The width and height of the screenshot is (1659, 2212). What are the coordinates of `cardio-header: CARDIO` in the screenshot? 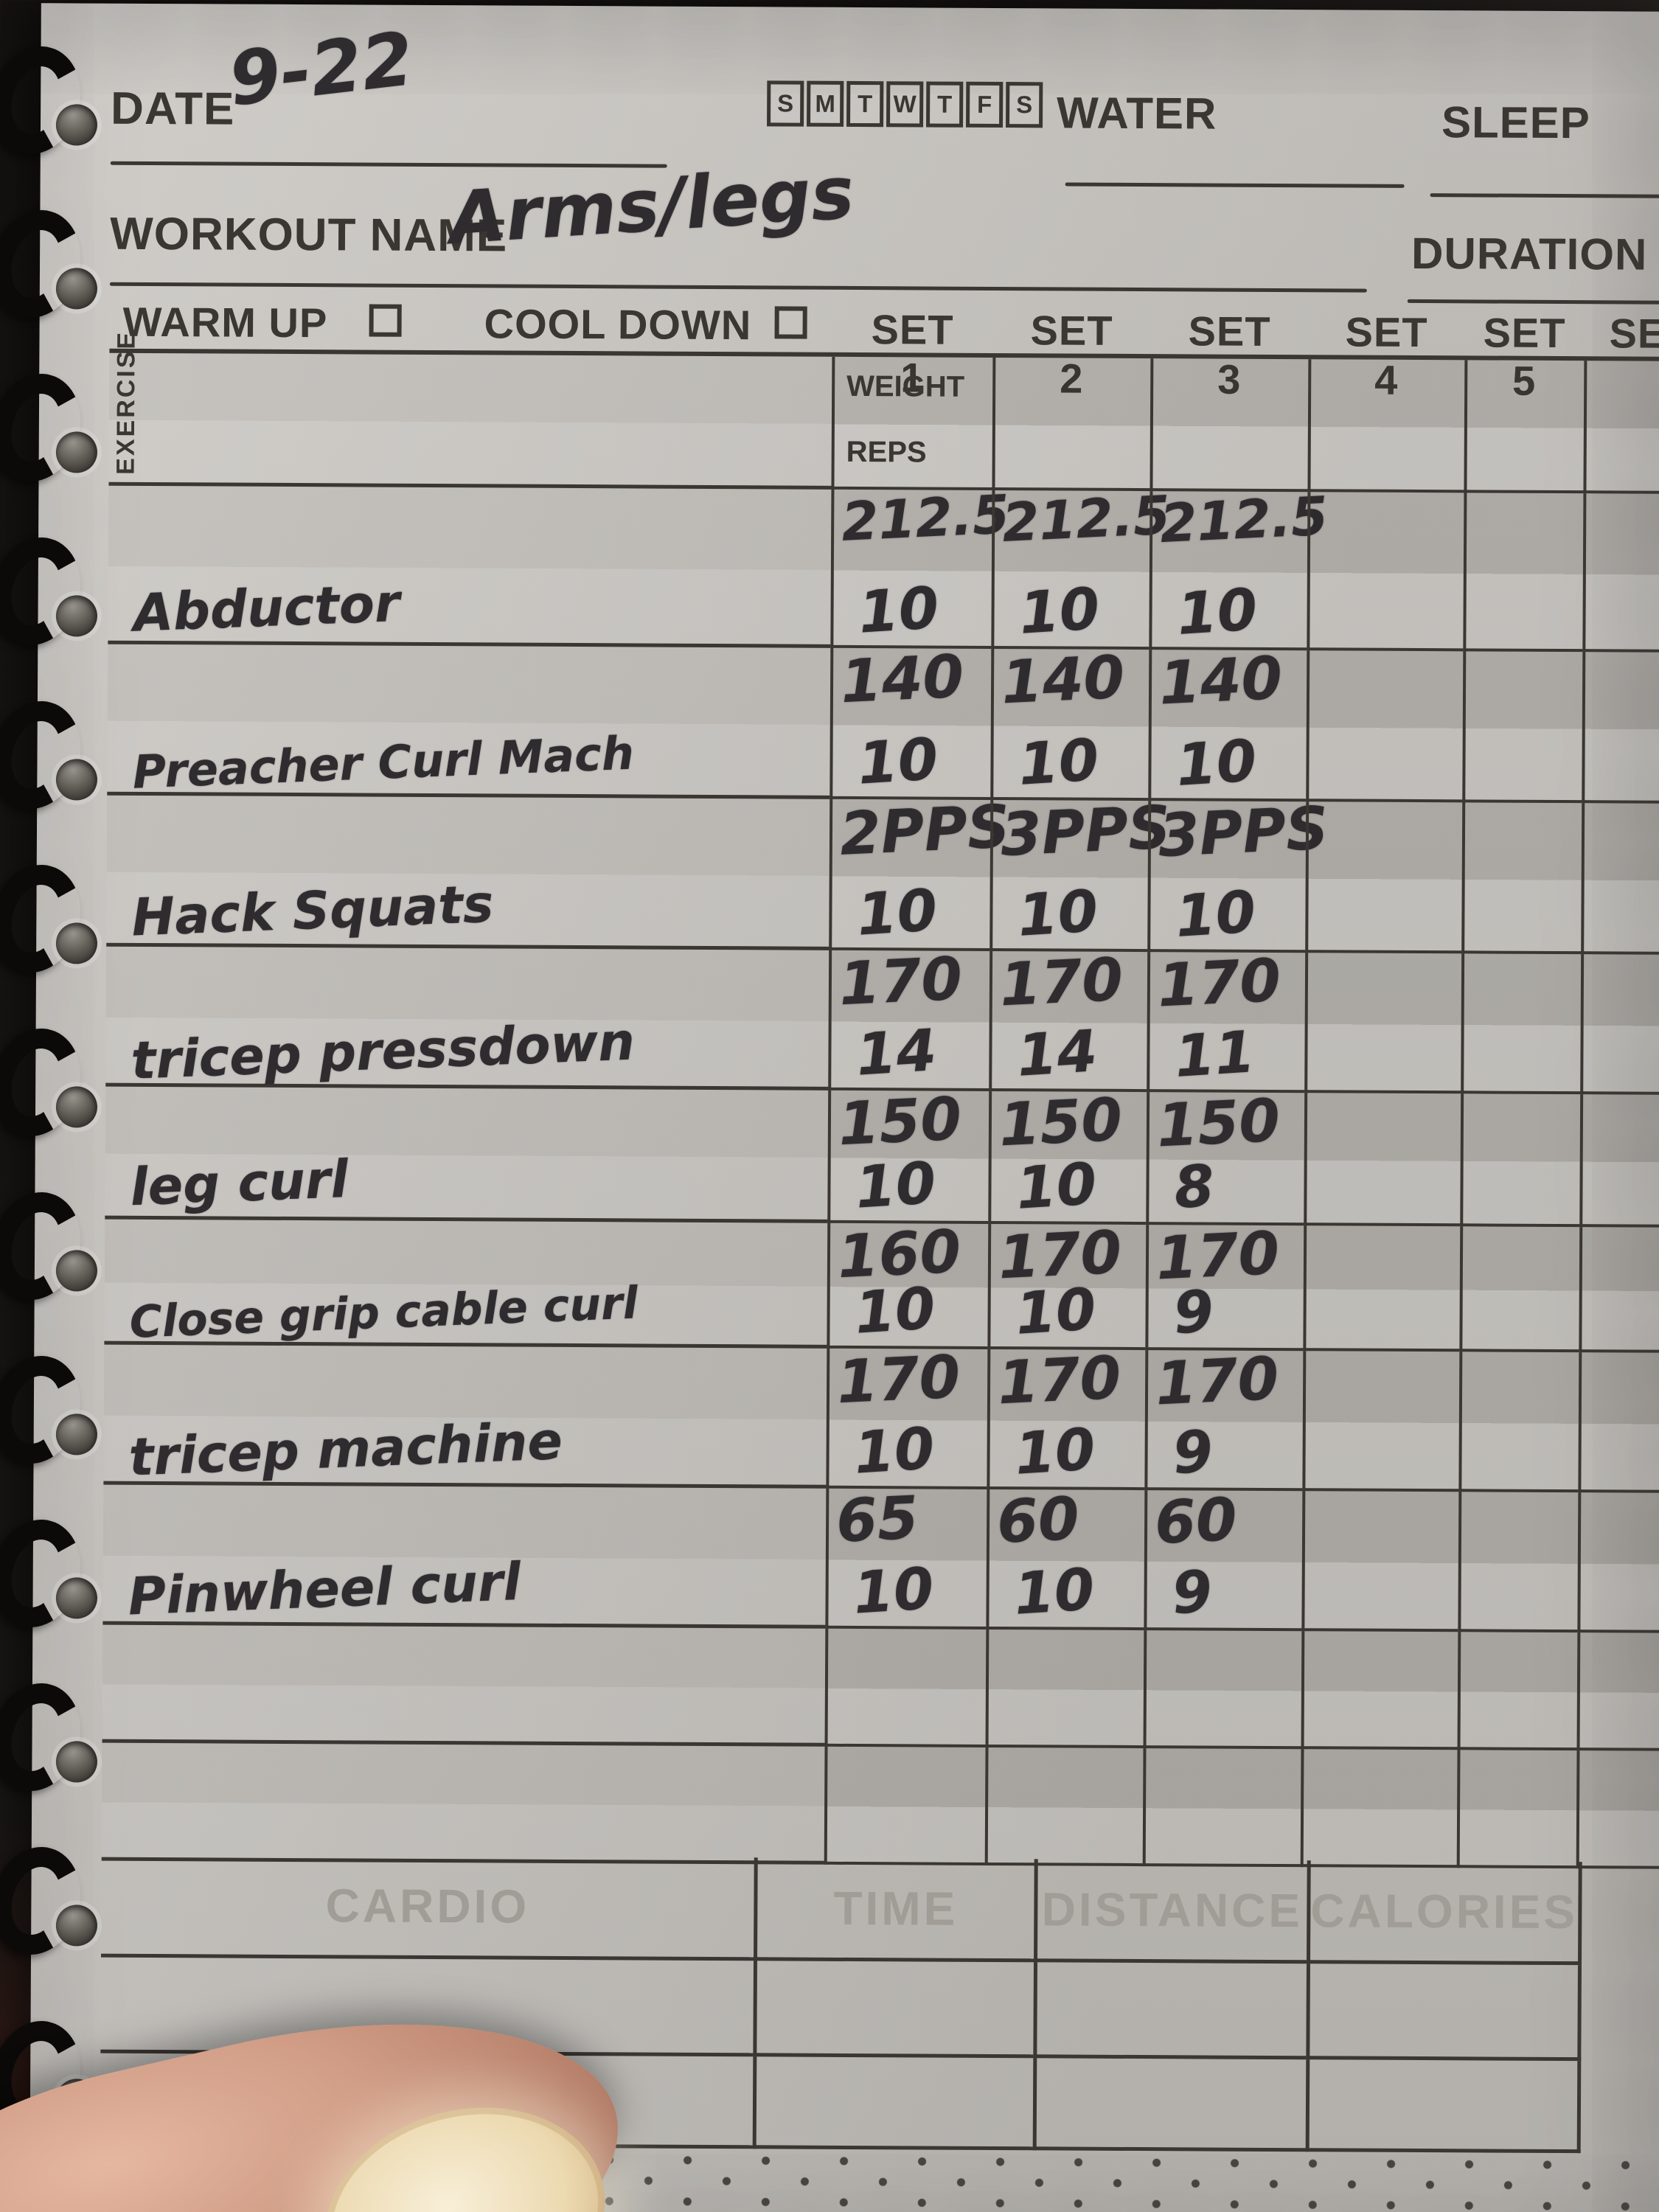 It's located at (427, 1907).